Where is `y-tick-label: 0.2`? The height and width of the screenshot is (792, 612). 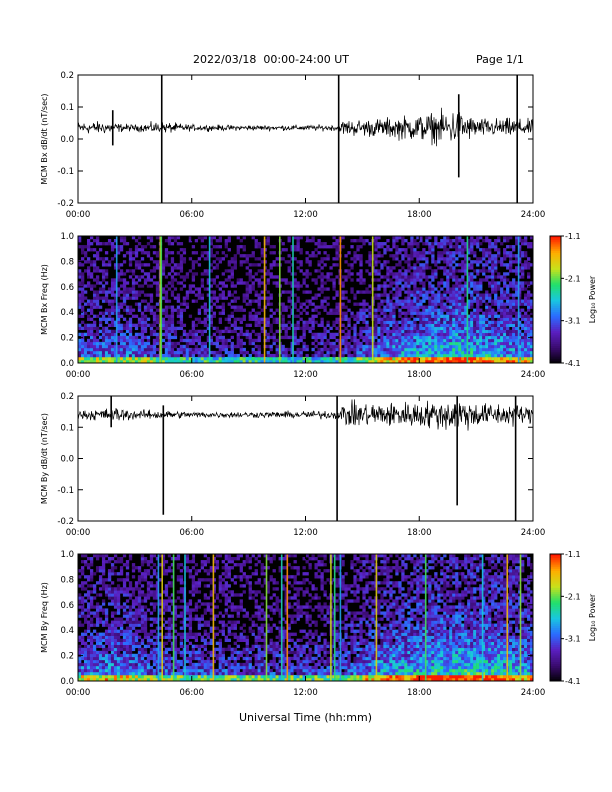
y-tick-label: 0.2 is located at coordinates (67, 397).